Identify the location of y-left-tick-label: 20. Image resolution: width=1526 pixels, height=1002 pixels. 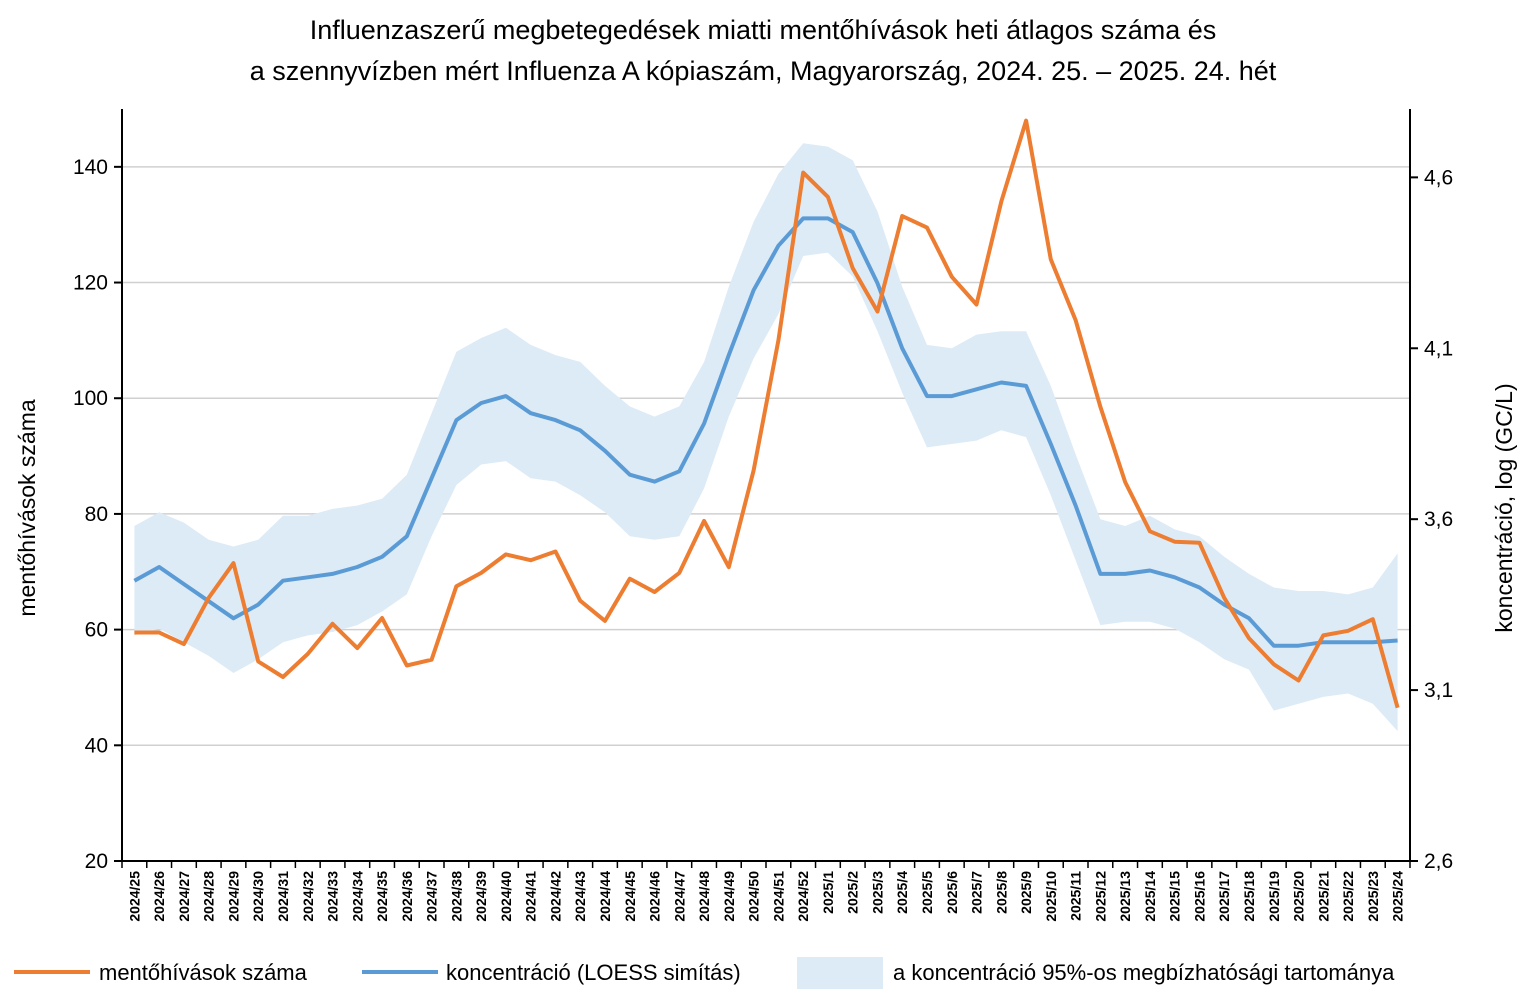
(96, 861).